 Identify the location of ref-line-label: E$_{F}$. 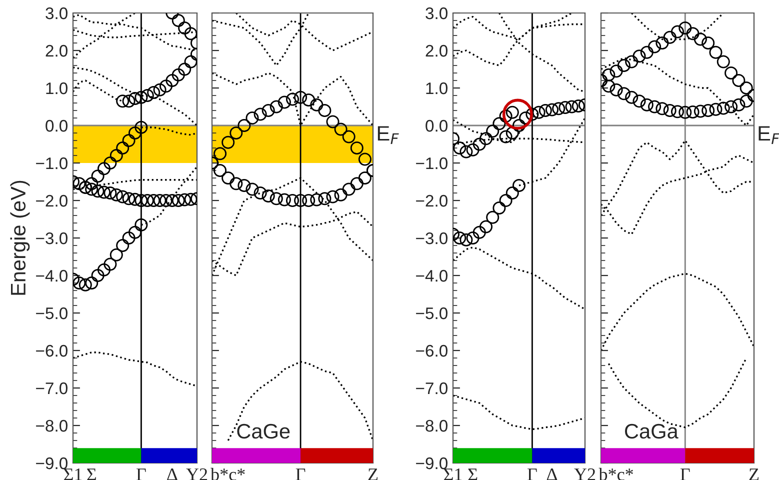
(388, 135).